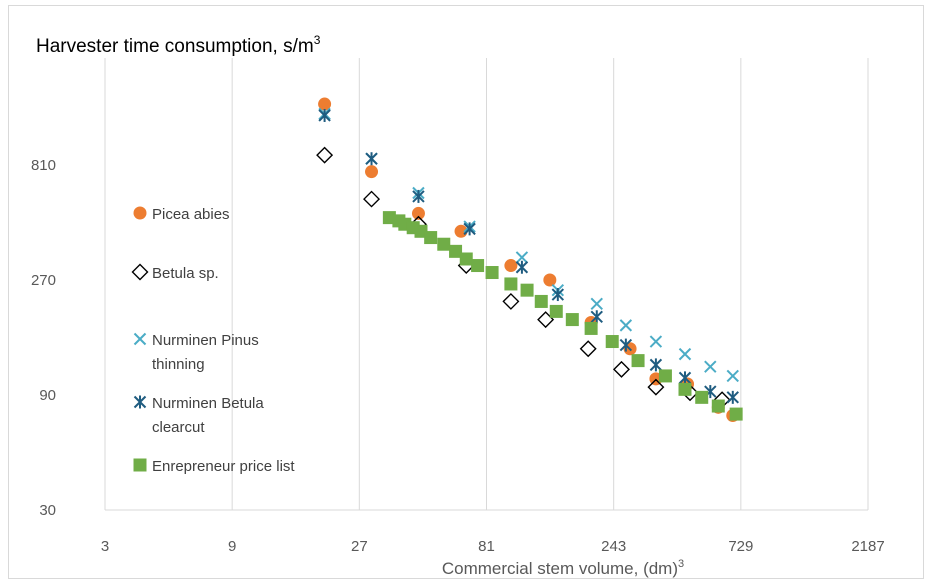 The height and width of the screenshot is (585, 933). I want to click on x-tick-label: 2187, so click(867, 546).